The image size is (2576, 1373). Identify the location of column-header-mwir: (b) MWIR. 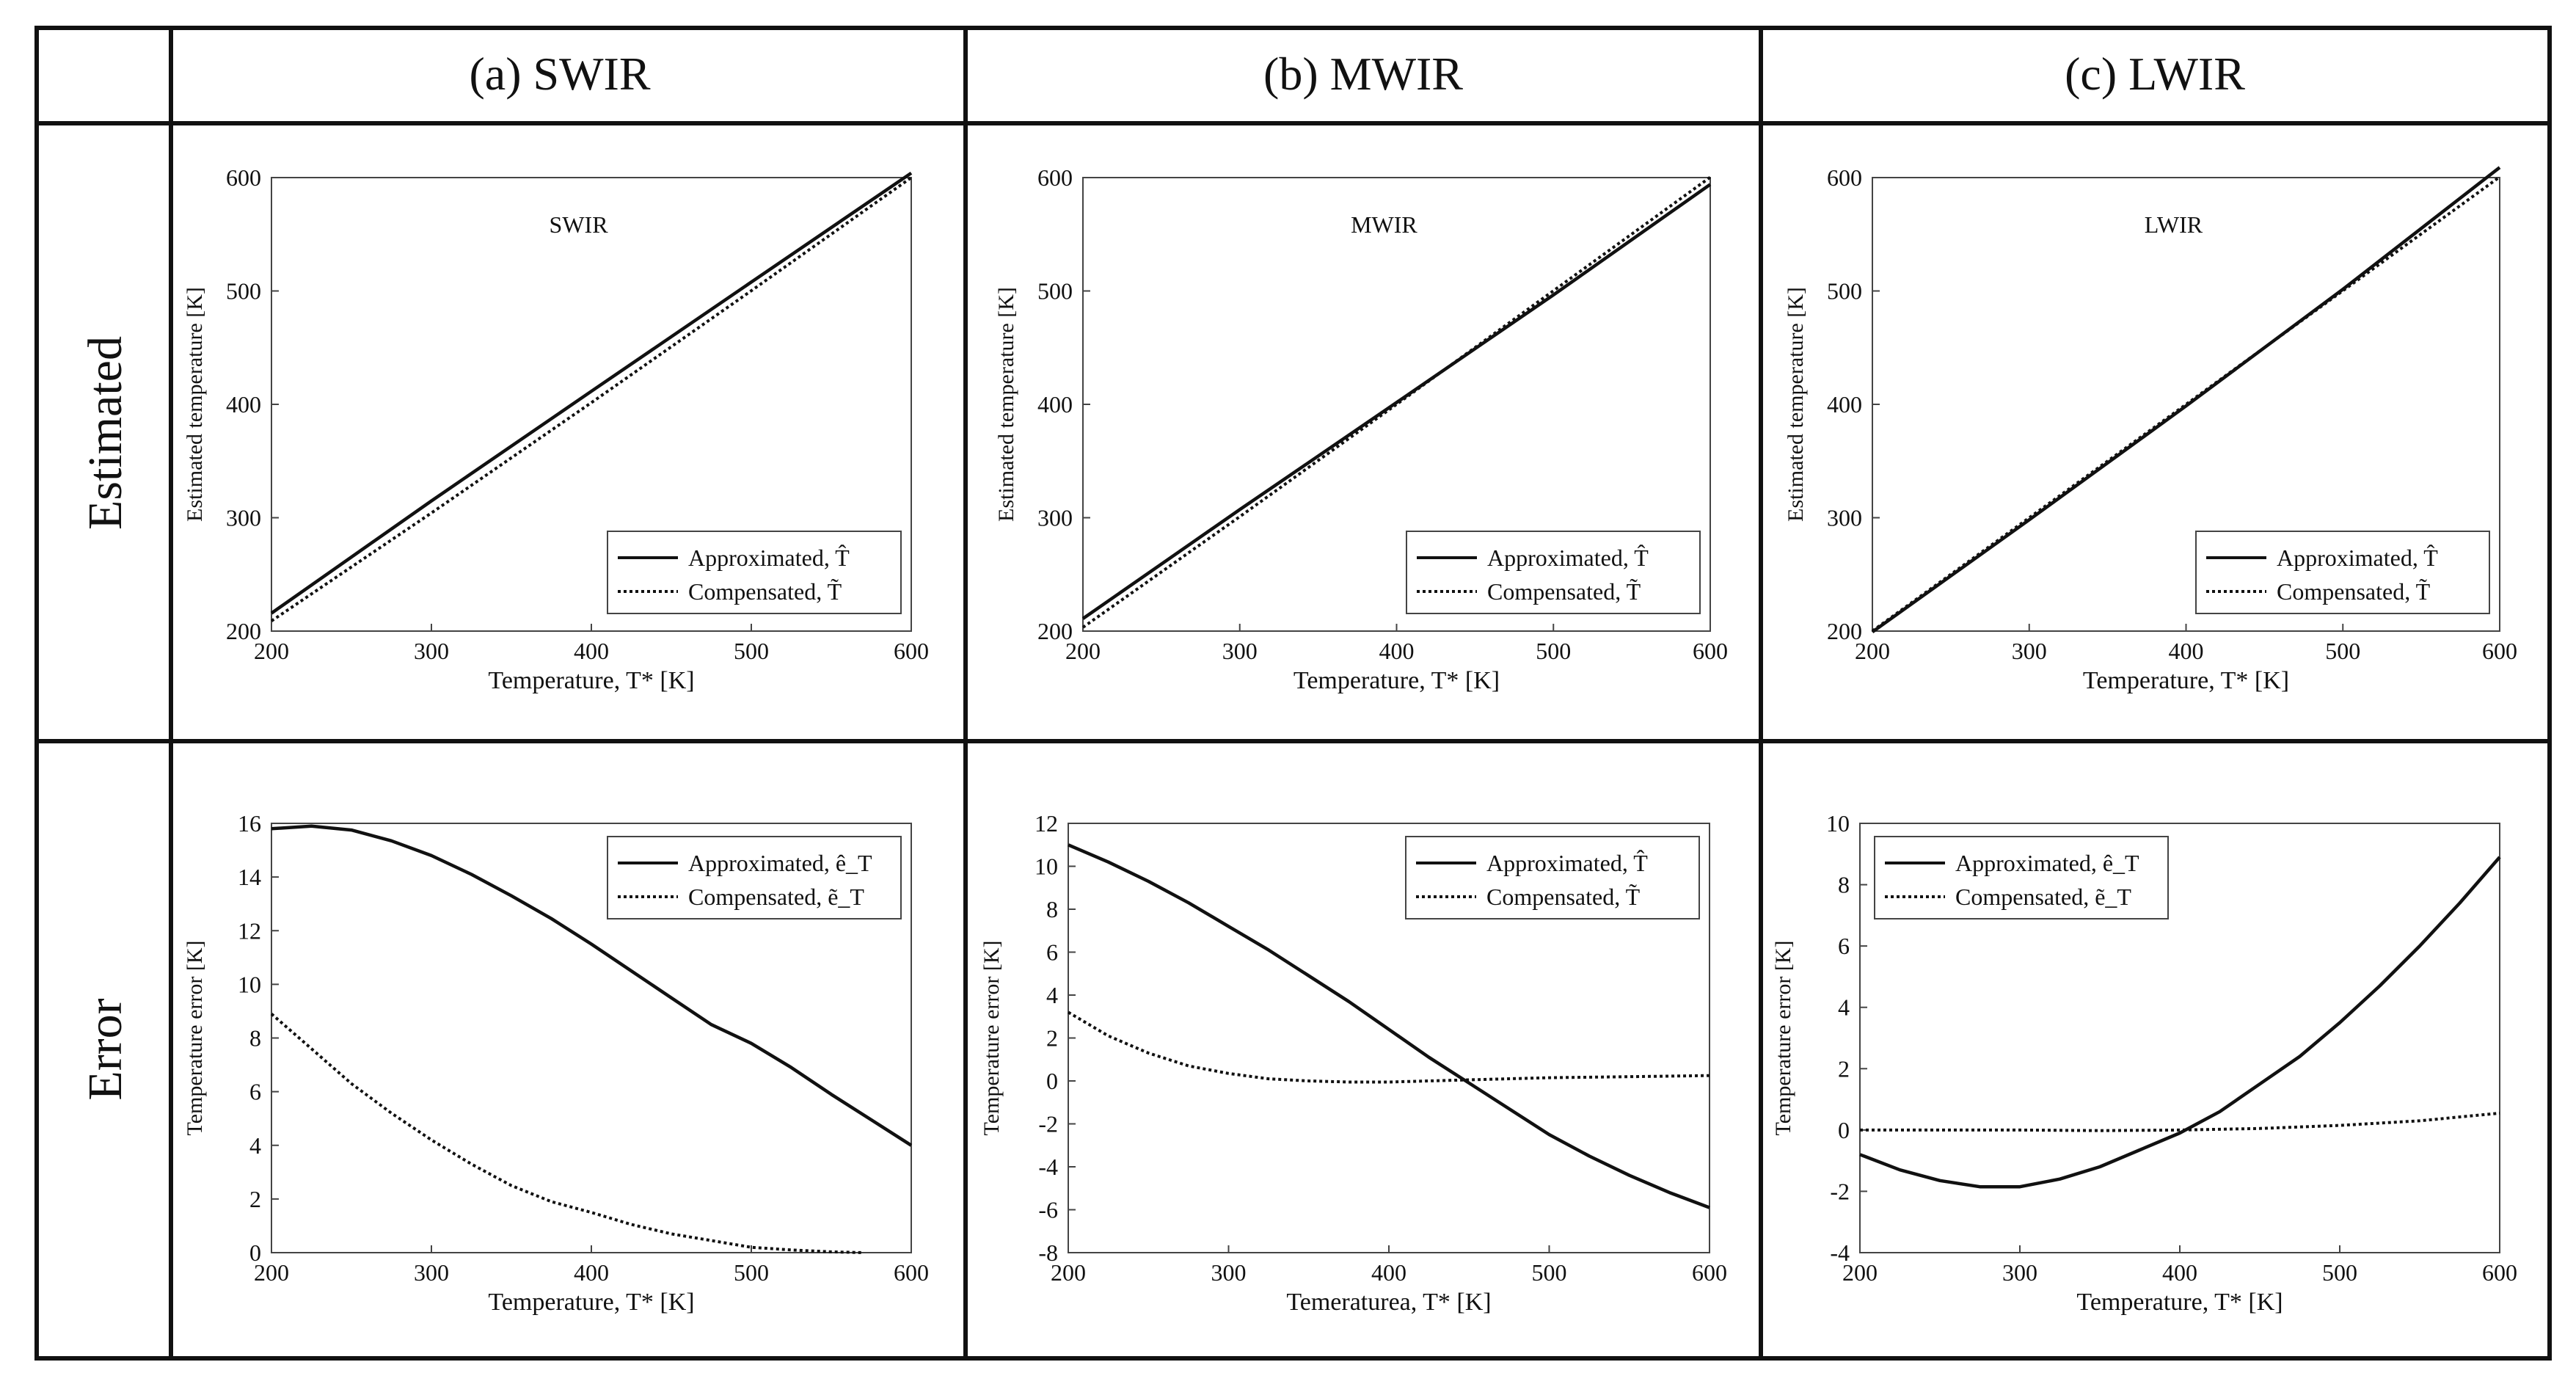
(1363, 74).